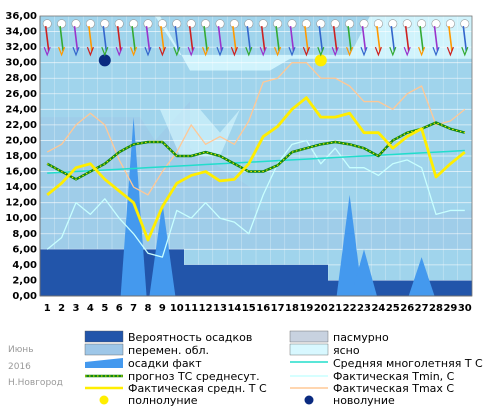  Describe the element at coordinates (104, 336) in the screenshot. I see `legend-swatch-precip-probability` at that location.